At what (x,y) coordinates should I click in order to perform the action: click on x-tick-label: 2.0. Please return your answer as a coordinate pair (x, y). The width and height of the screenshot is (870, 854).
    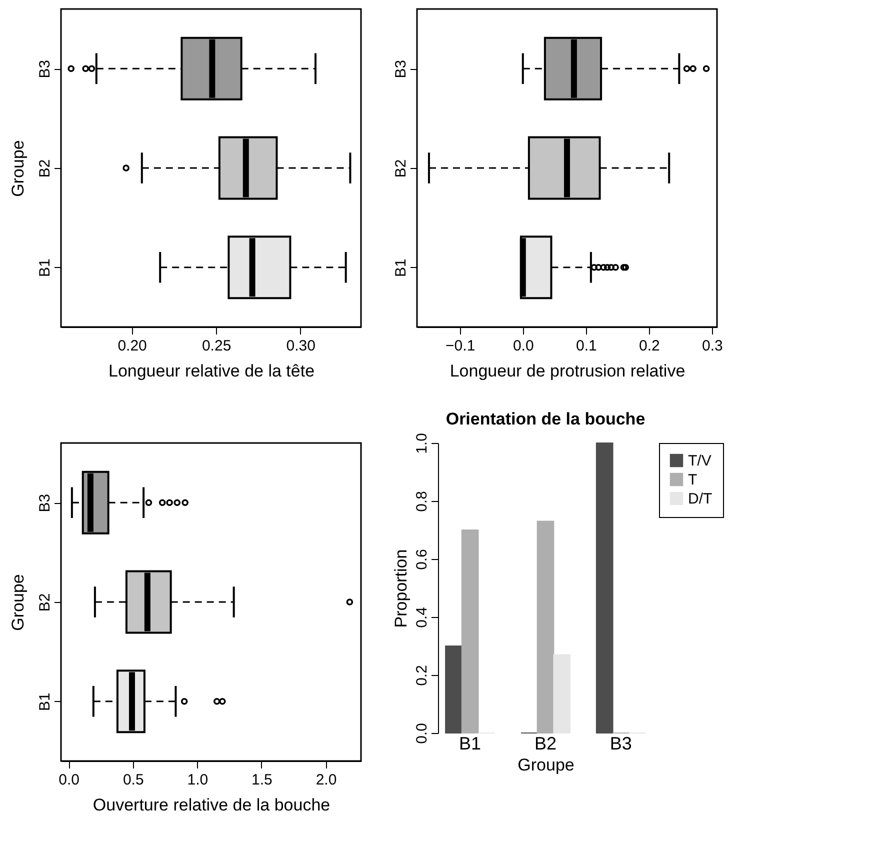
    Looking at the image, I should click on (326, 780).